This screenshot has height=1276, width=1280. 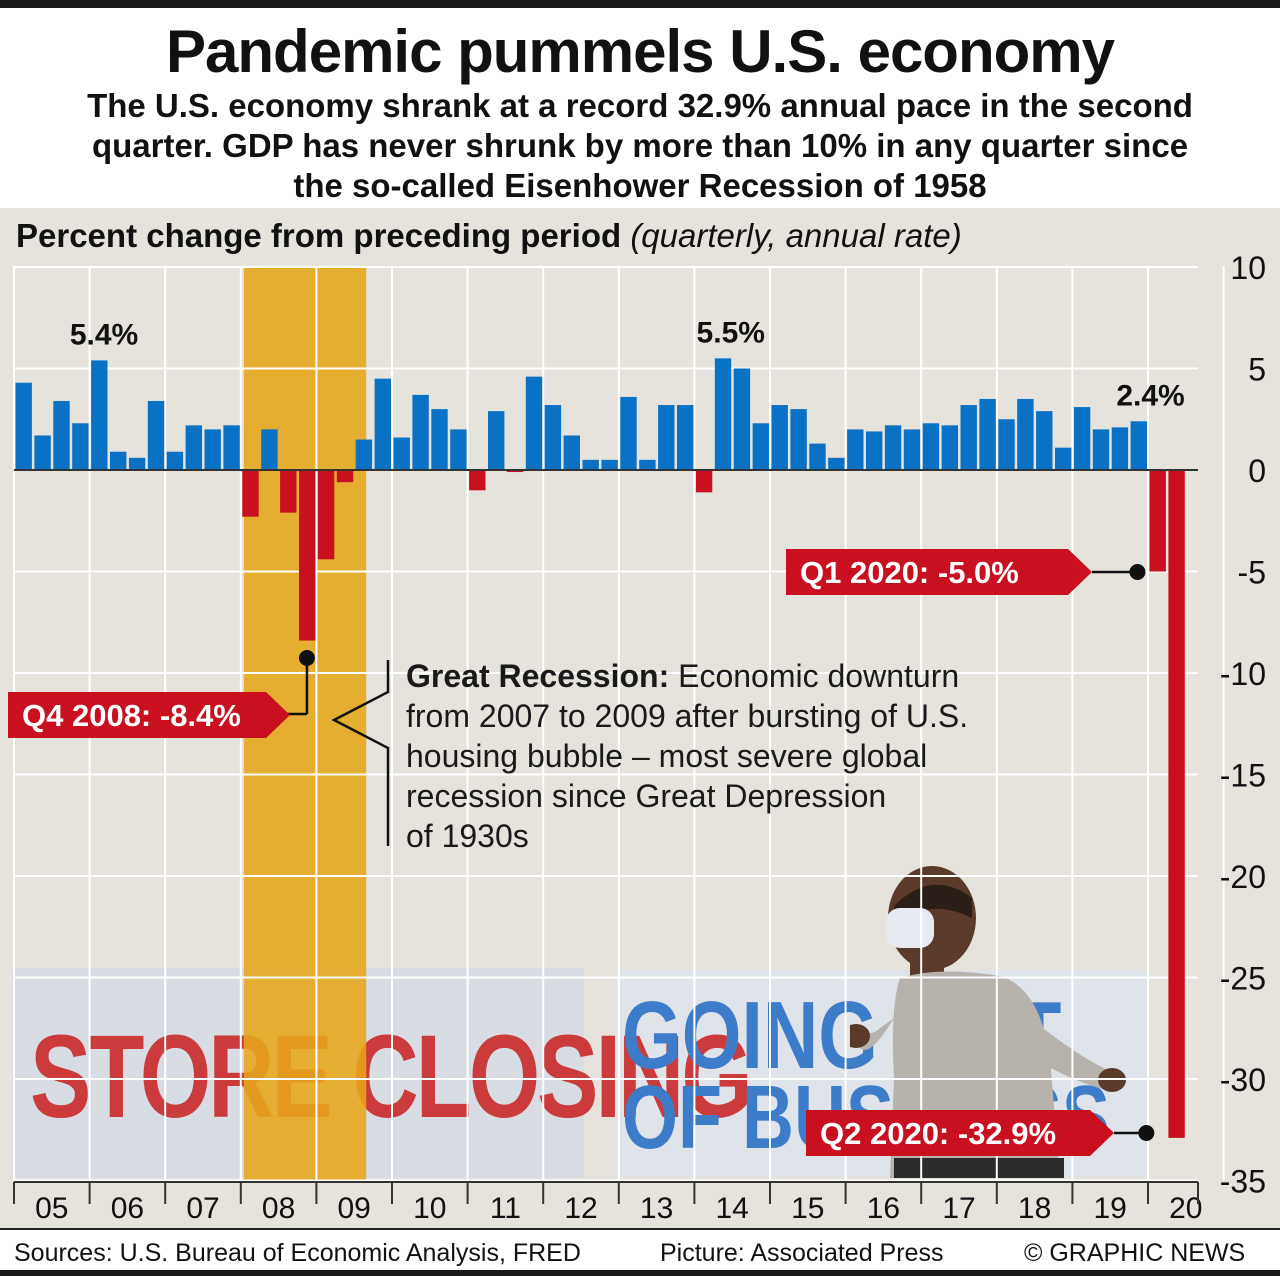 What do you see at coordinates (505, 1208) in the screenshot?
I see `x-tick-label: 11` at bounding box center [505, 1208].